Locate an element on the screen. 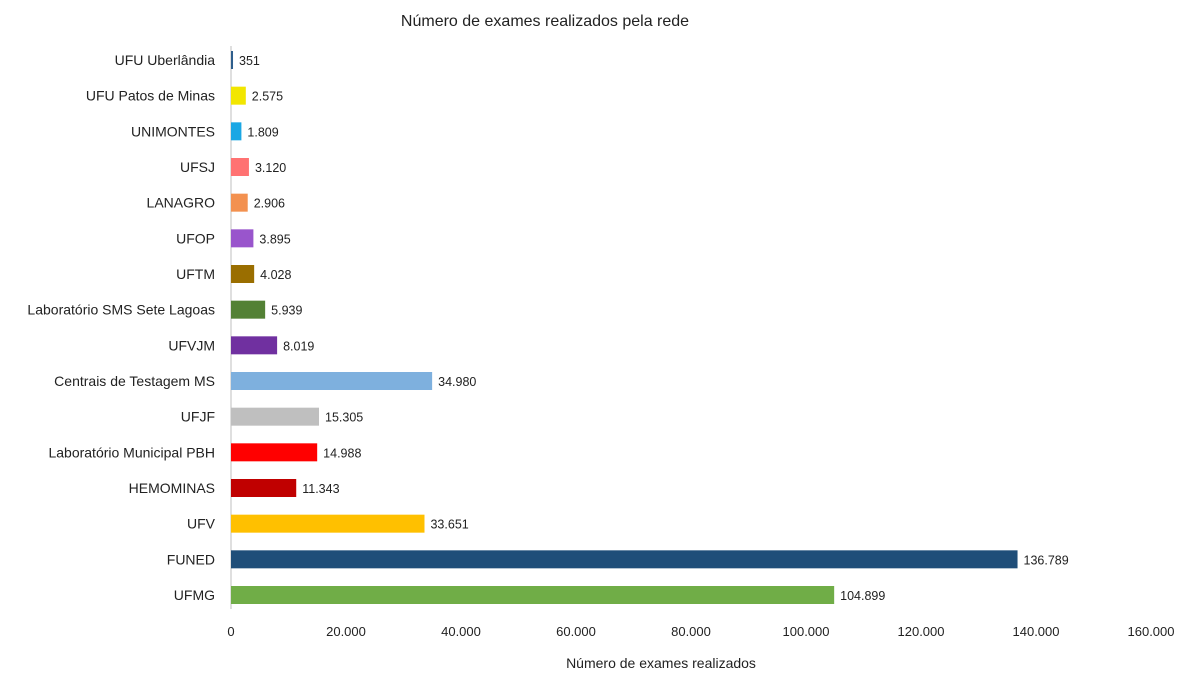 This screenshot has height=674, width=1177. data-label: 3.895 is located at coordinates (274, 239).